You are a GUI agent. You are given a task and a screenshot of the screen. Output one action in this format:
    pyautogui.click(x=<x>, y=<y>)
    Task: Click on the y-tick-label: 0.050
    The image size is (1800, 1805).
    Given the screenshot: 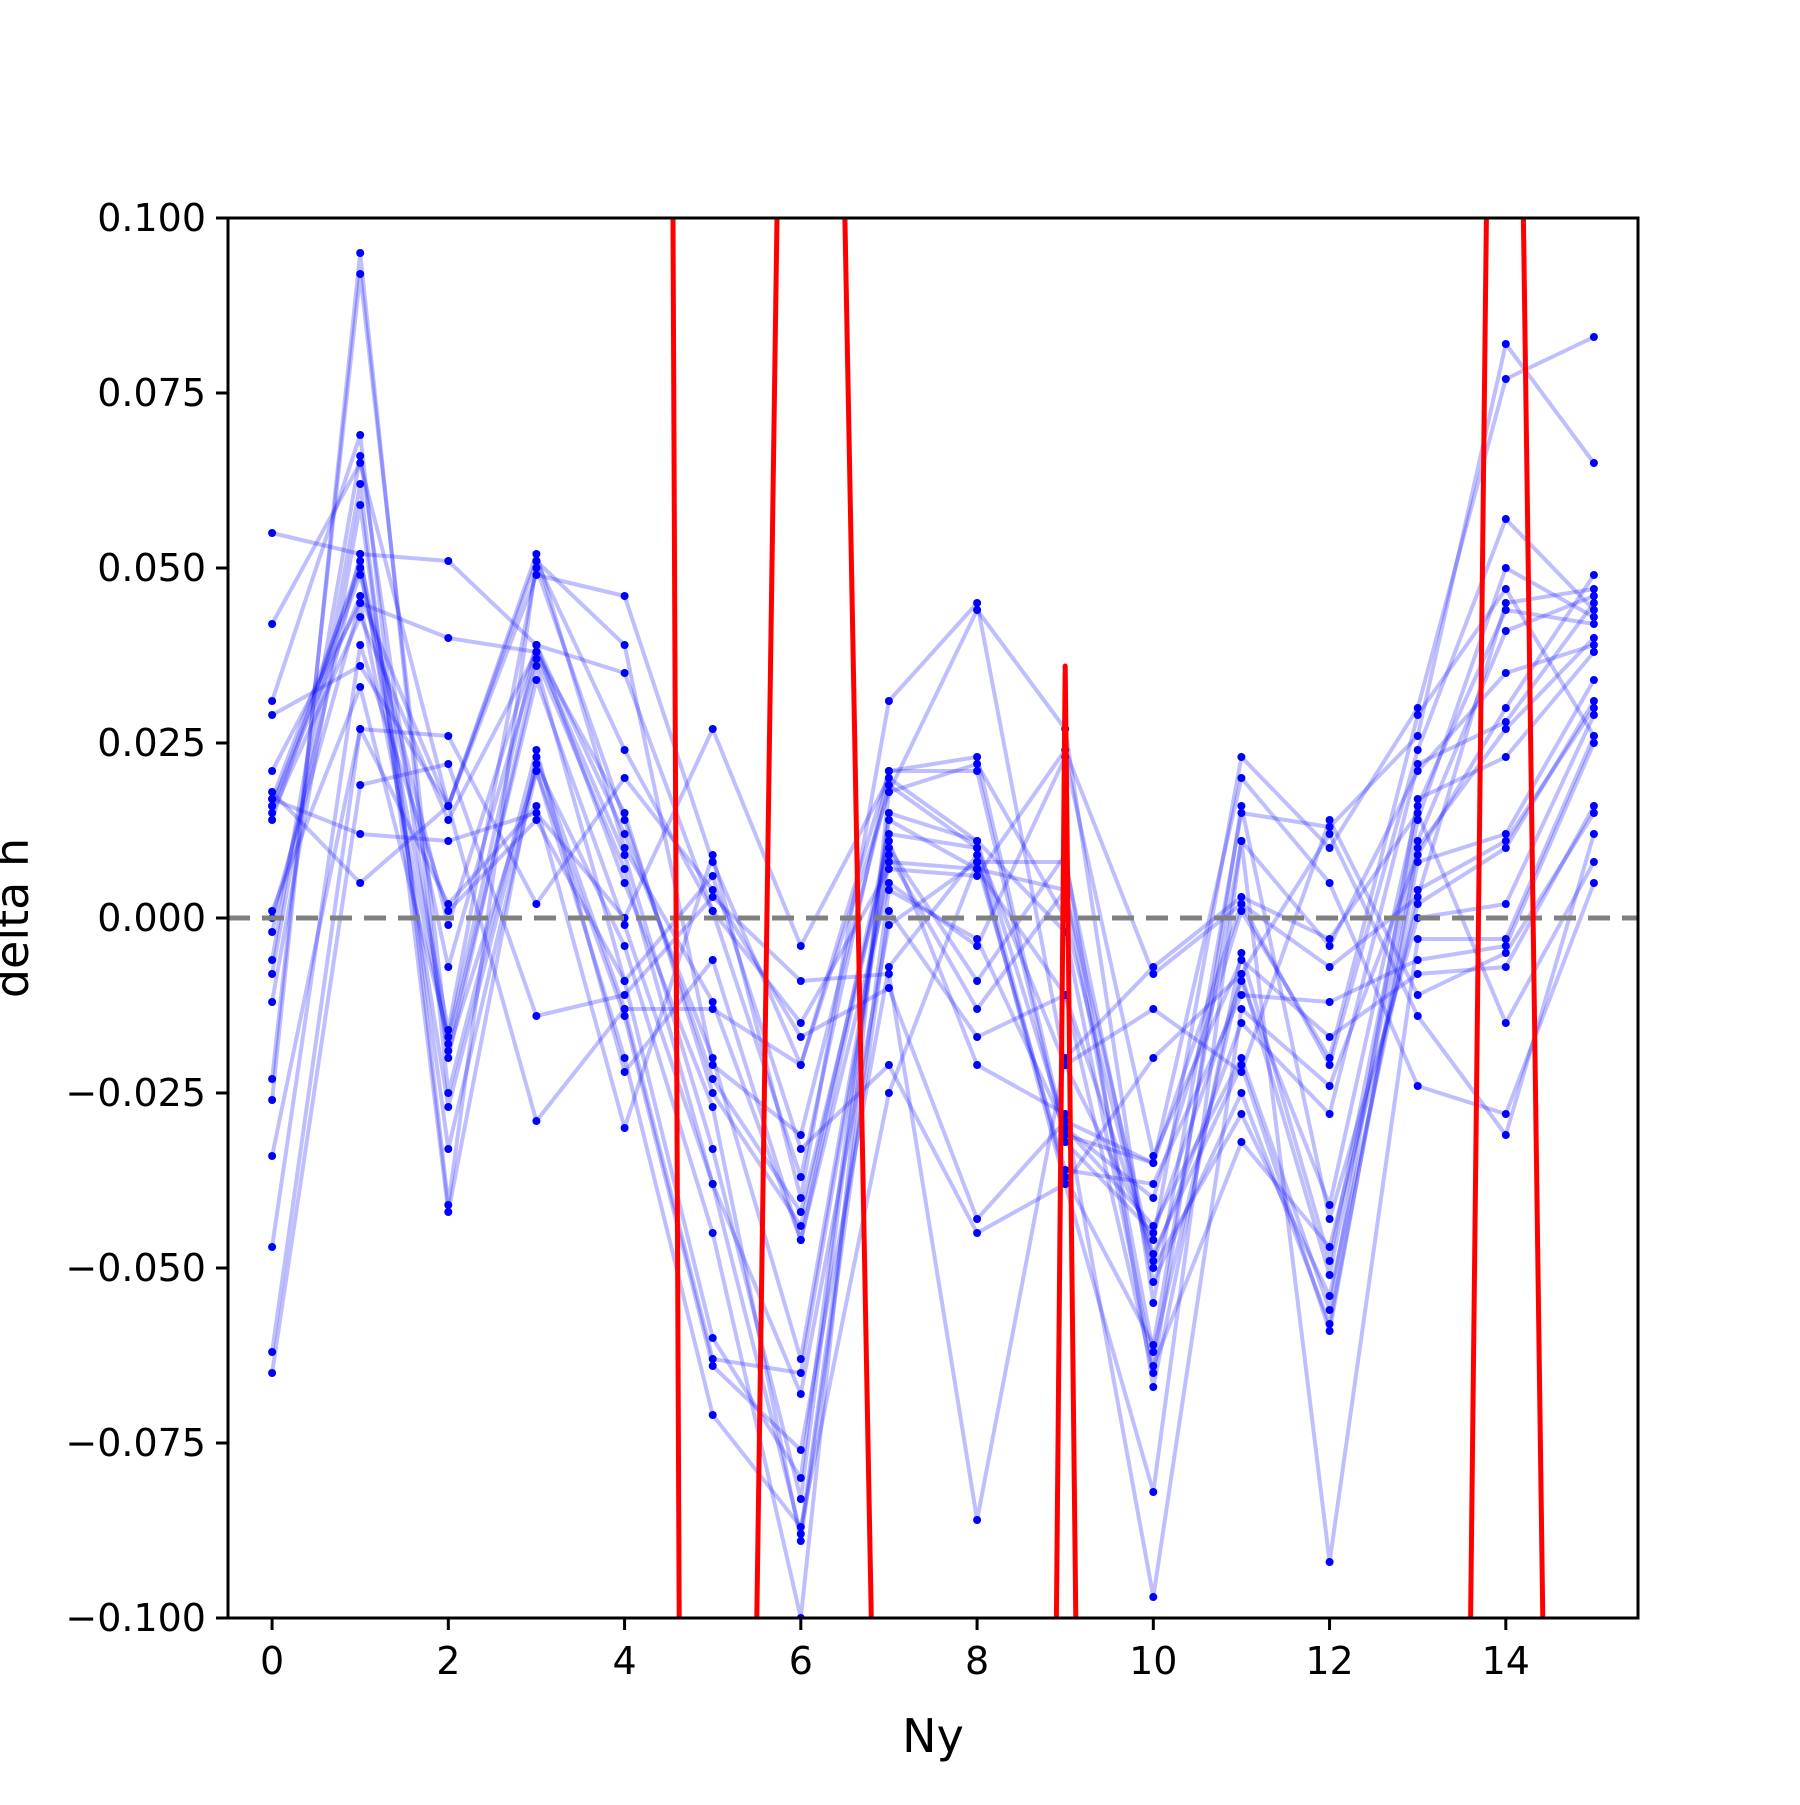 What is the action you would take?
    pyautogui.click(x=151, y=568)
    